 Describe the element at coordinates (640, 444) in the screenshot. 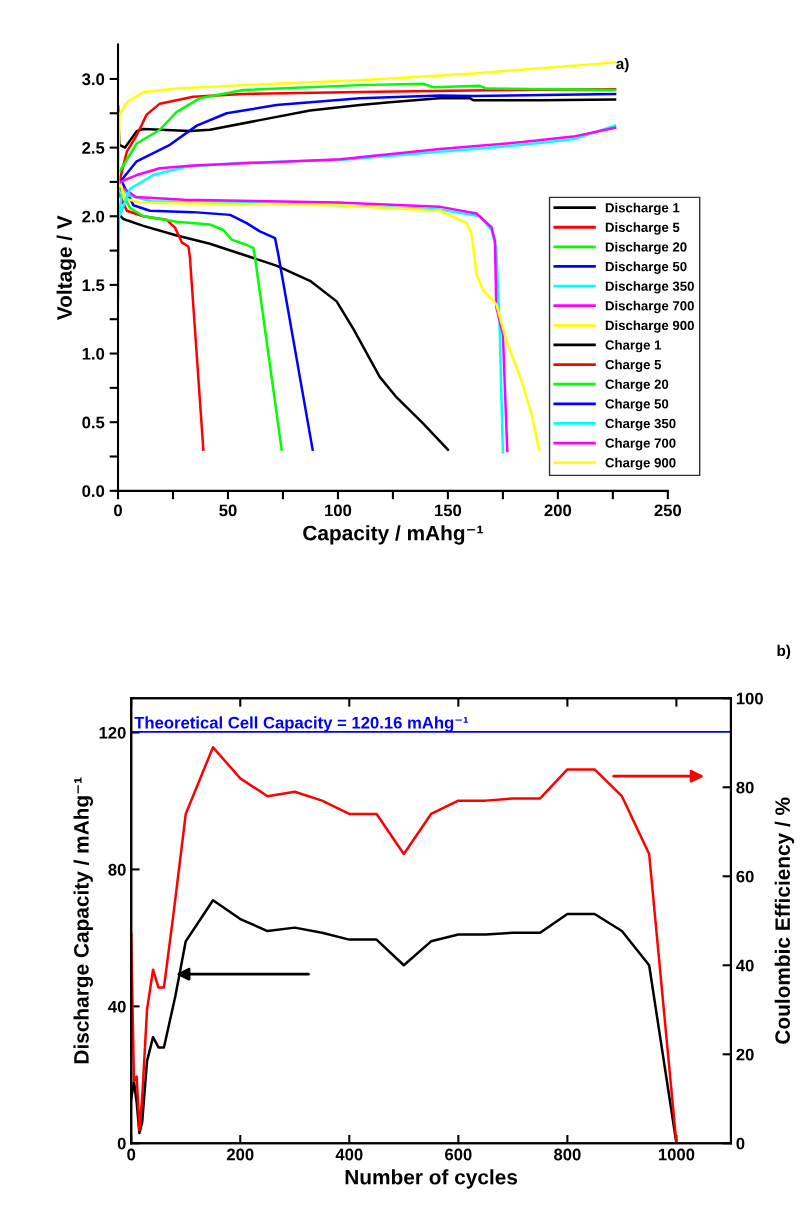

I see `legend-label: Charge 700` at that location.